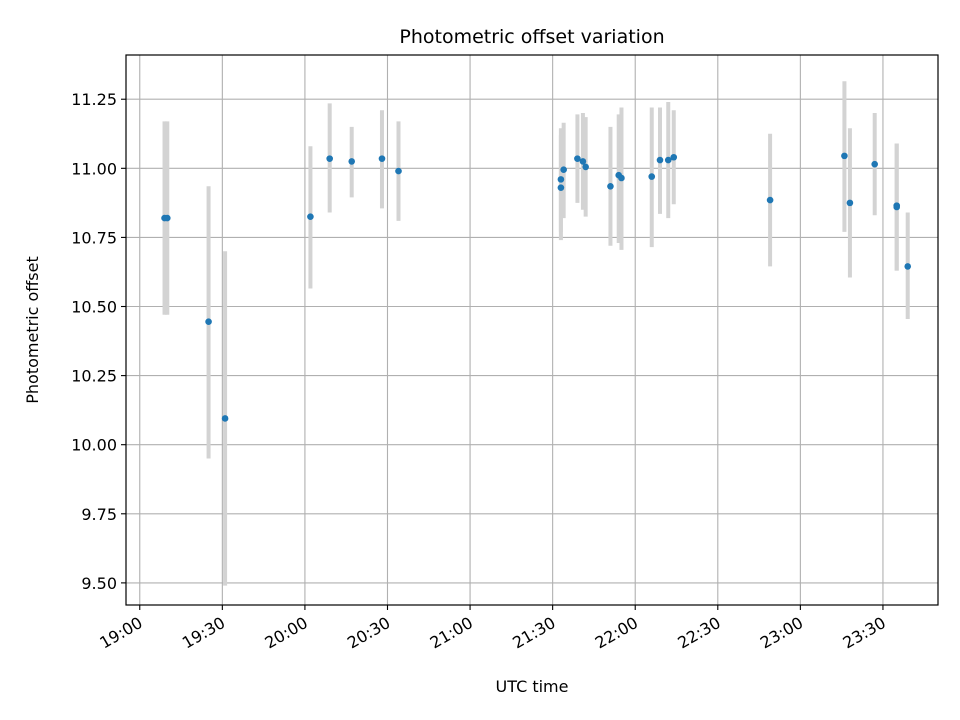  Describe the element at coordinates (32, 330) in the screenshot. I see `y-axis-label: Photometric offset` at that location.